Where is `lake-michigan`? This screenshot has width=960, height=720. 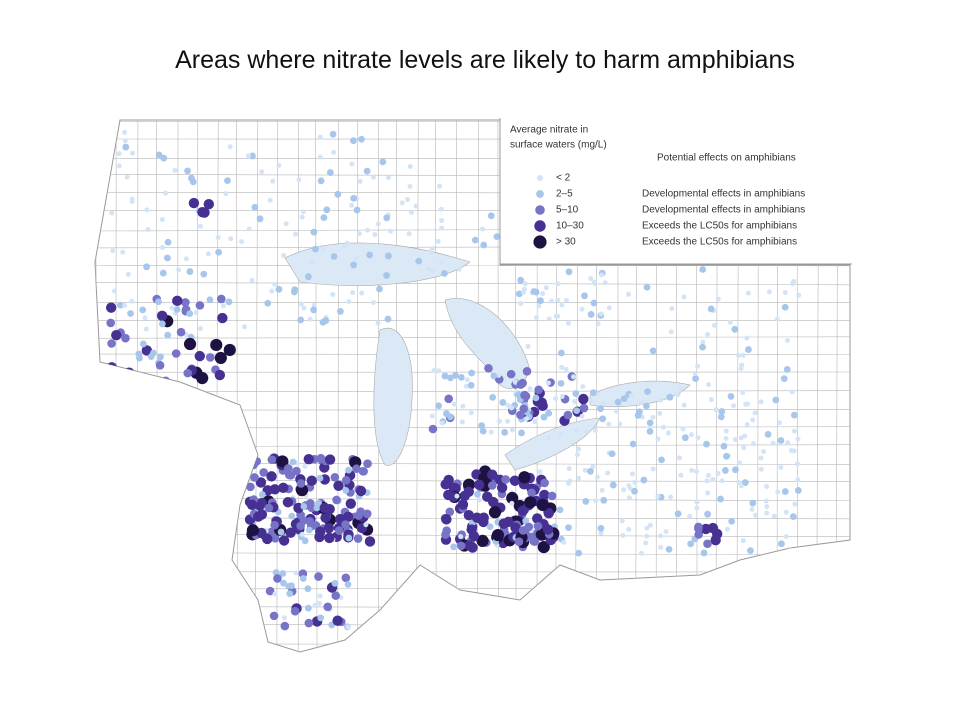 lake-michigan is located at coordinates (393, 396).